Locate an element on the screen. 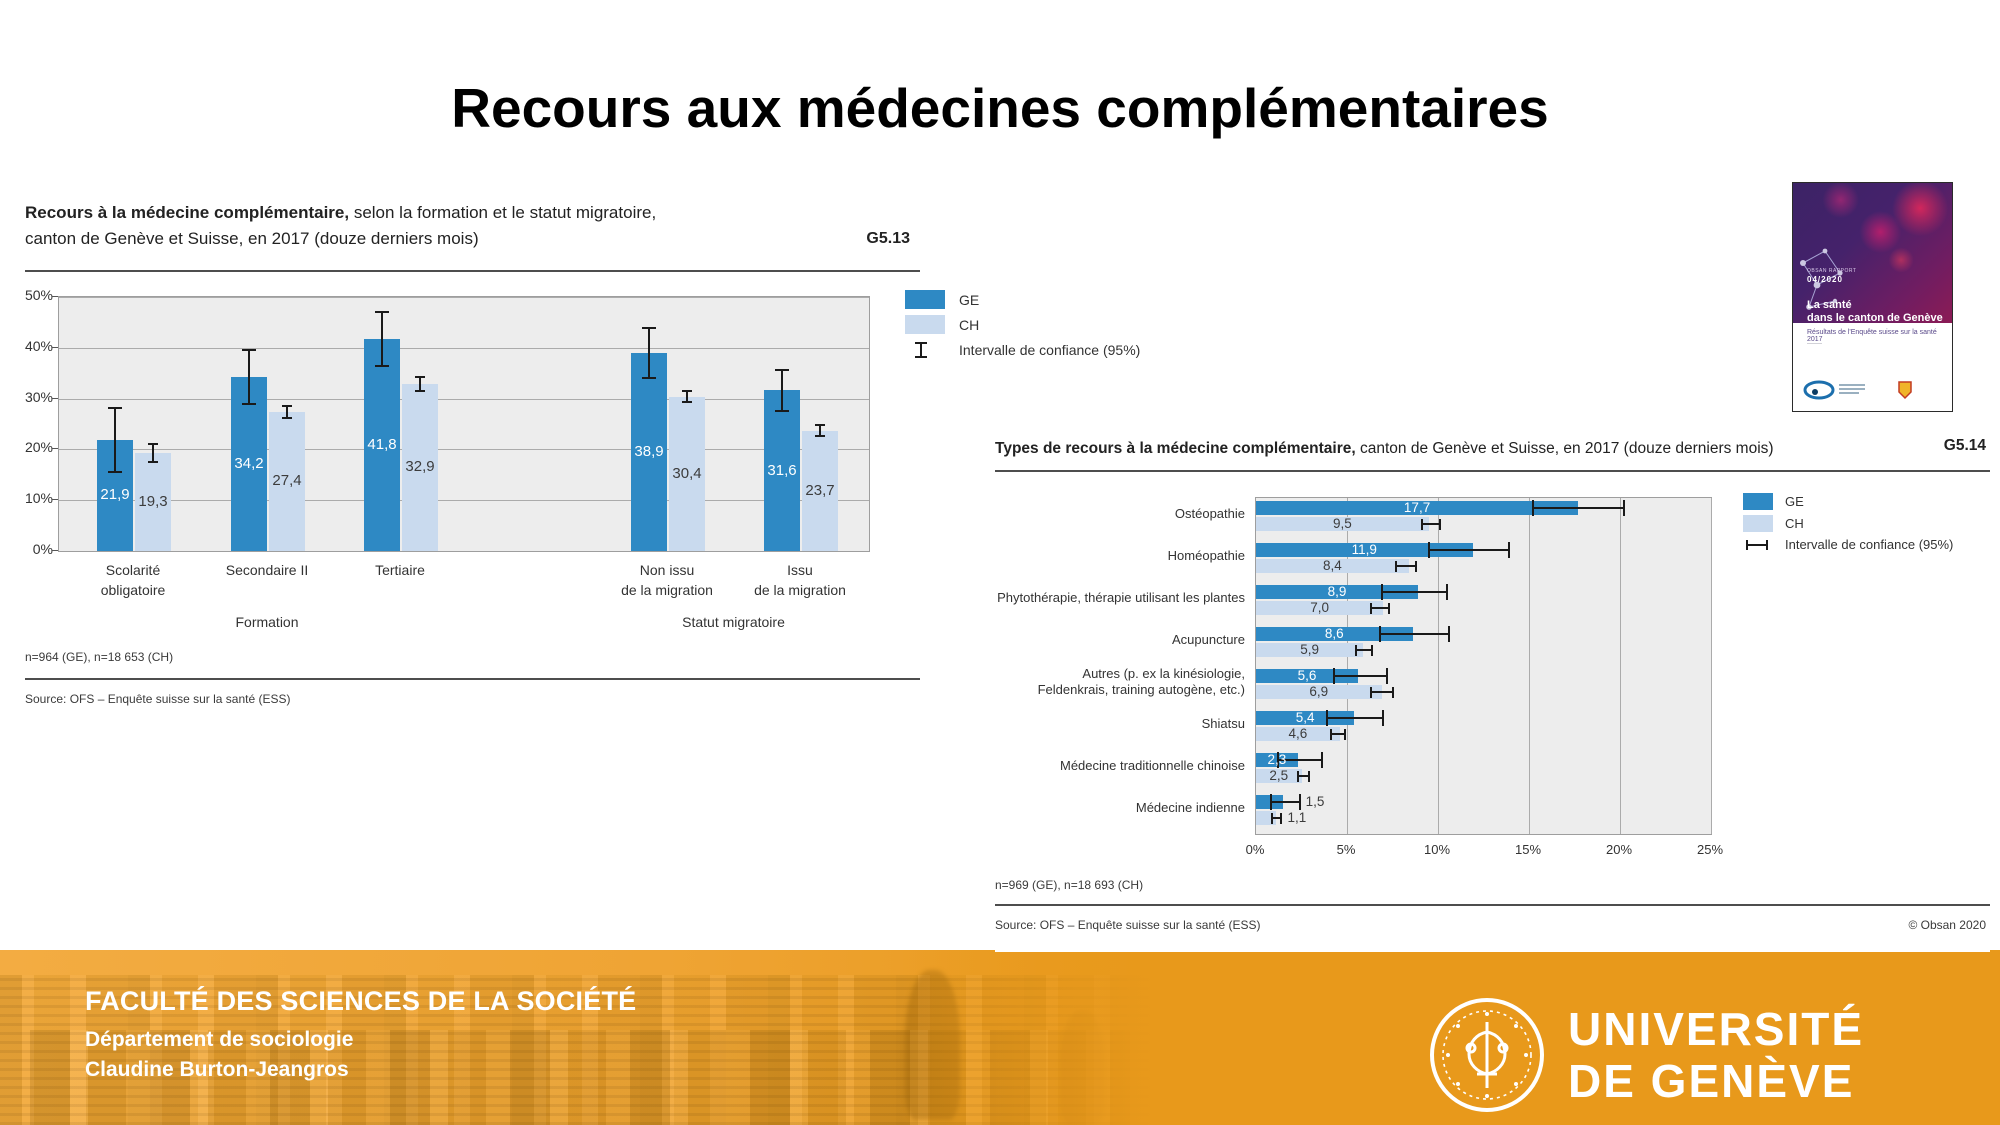 This screenshot has width=2000, height=1125. legend-label-ge: GE is located at coordinates (1794, 501).